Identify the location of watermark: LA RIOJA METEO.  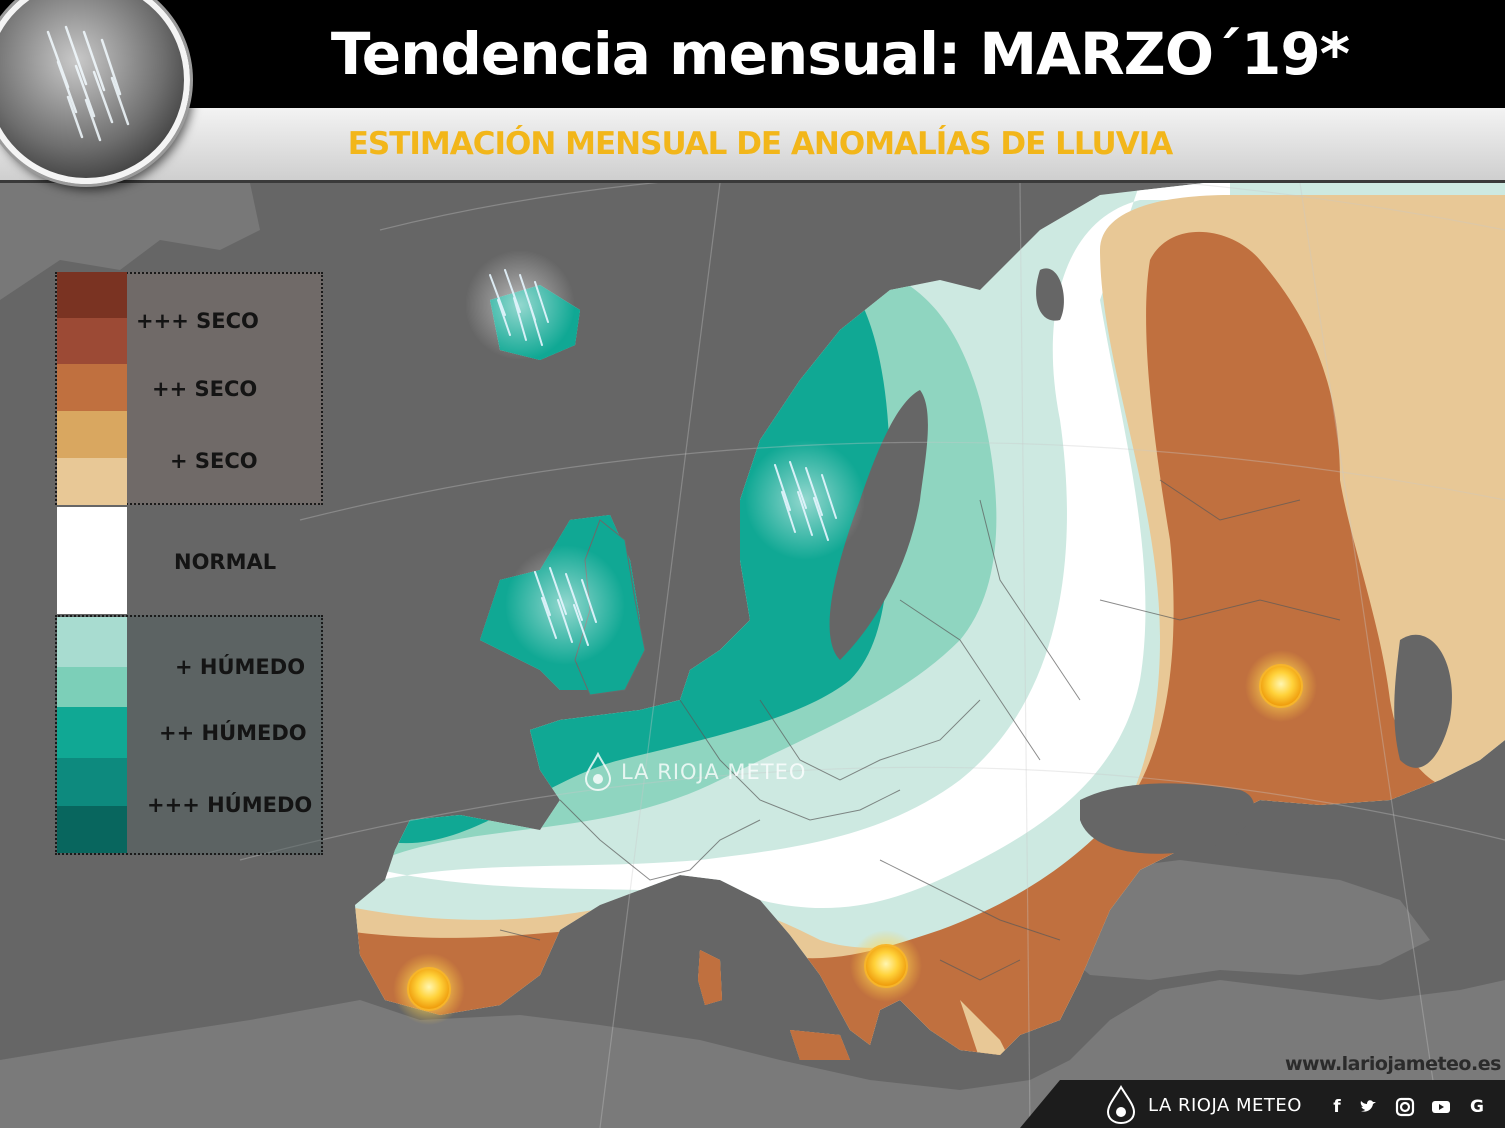
(694, 772).